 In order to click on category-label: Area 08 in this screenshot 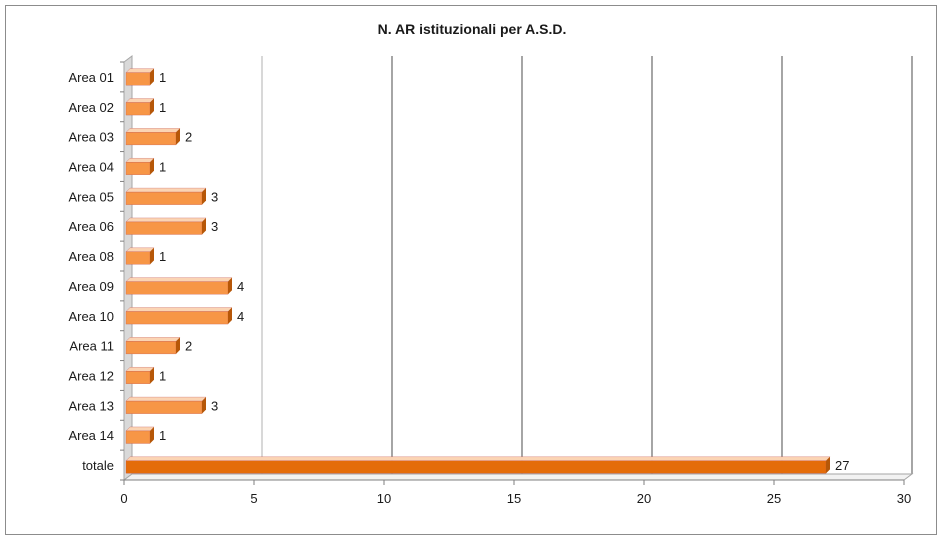, I will do `click(91, 256)`.